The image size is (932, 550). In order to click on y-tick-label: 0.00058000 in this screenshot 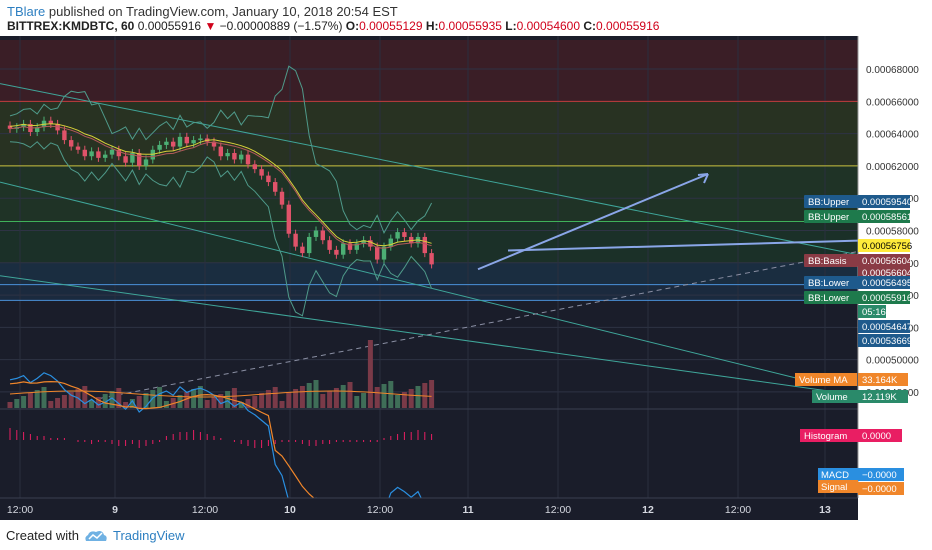, I will do `click(892, 231)`.